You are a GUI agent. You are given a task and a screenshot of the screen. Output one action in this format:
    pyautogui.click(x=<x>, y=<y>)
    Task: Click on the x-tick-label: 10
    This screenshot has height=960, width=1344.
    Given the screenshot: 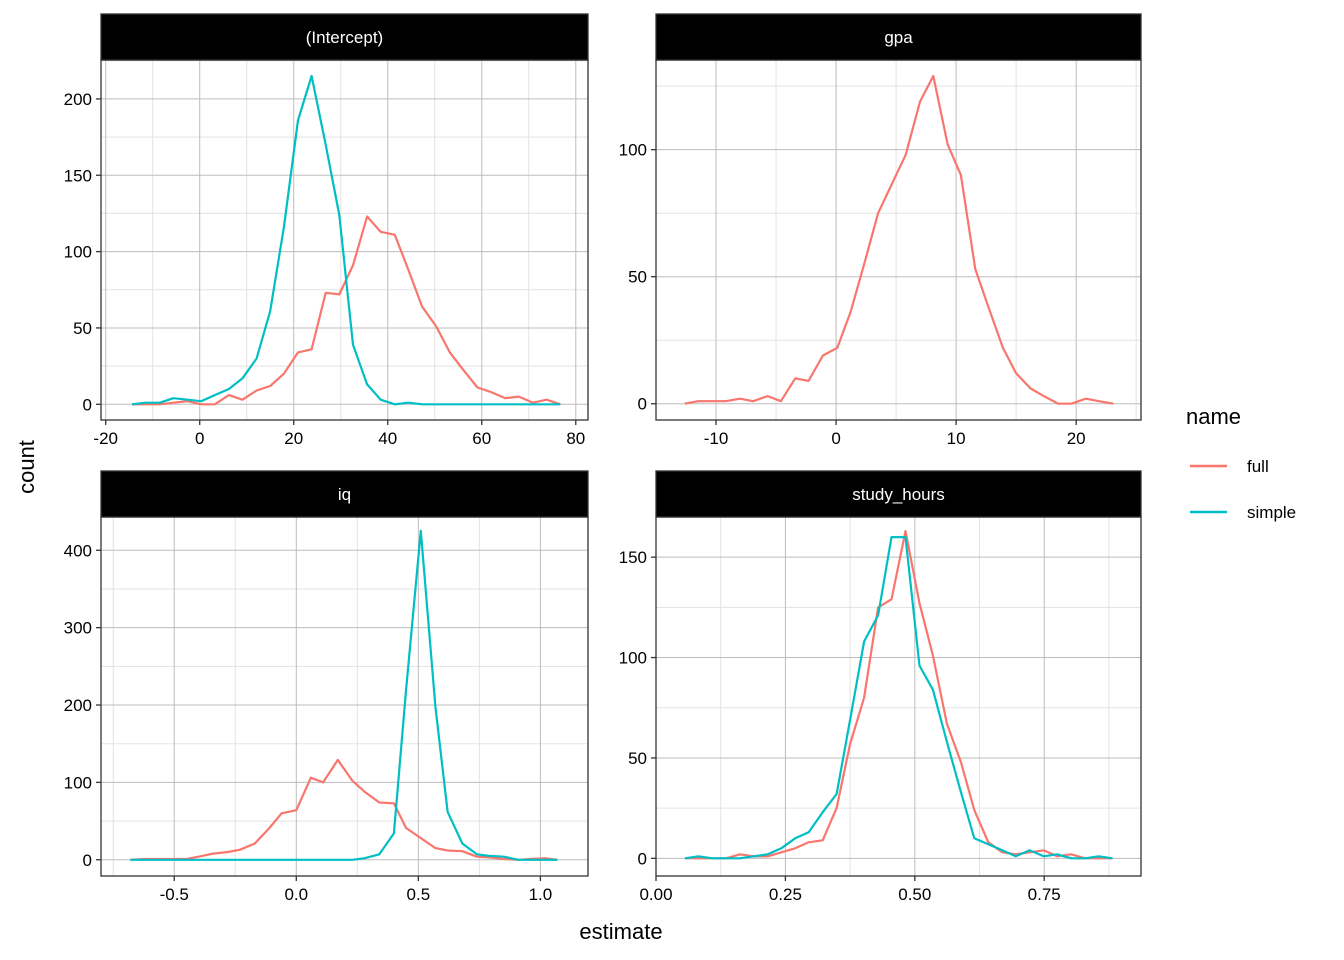 What is the action you would take?
    pyautogui.click(x=956, y=438)
    